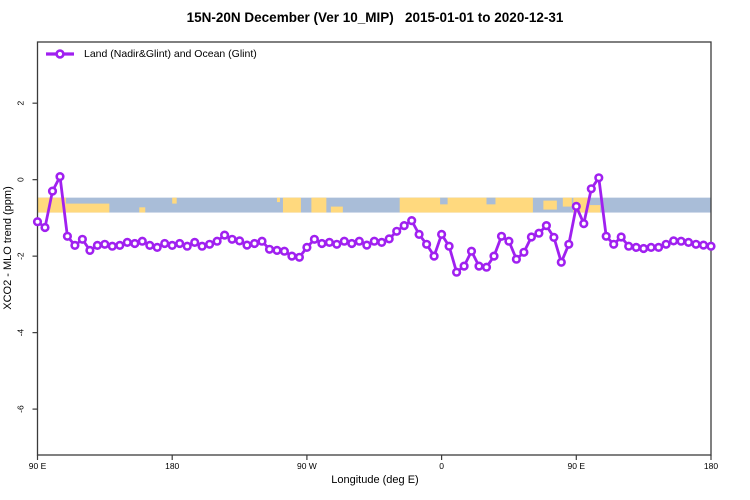 This screenshot has width=750, height=500. Describe the element at coordinates (21, 409) in the screenshot. I see `y-tick-label: -6` at that location.